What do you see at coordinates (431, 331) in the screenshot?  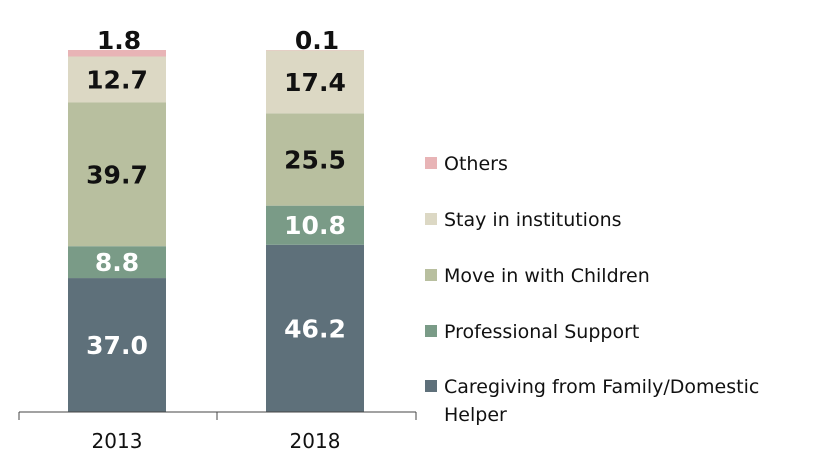 I see `legend-swatch-professional-support` at bounding box center [431, 331].